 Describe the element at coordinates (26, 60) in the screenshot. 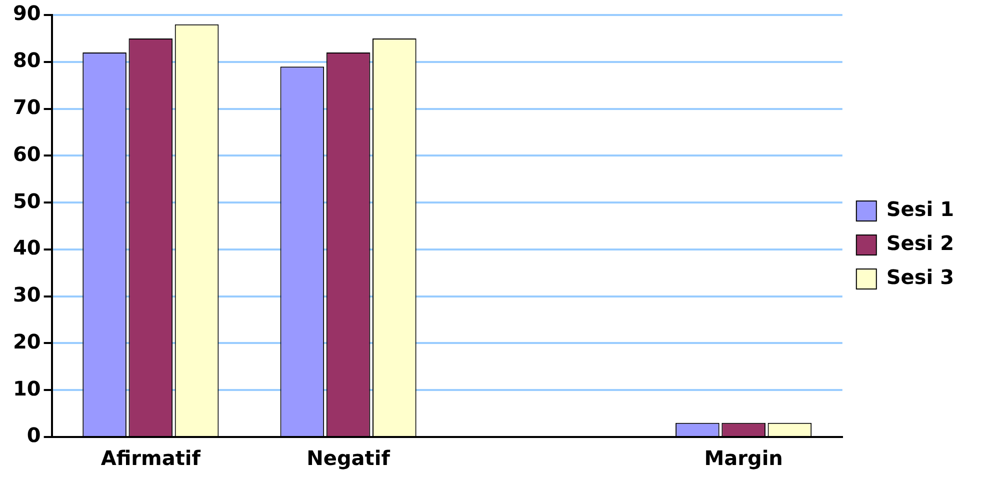

I see `y-tick-label: 80` at that location.